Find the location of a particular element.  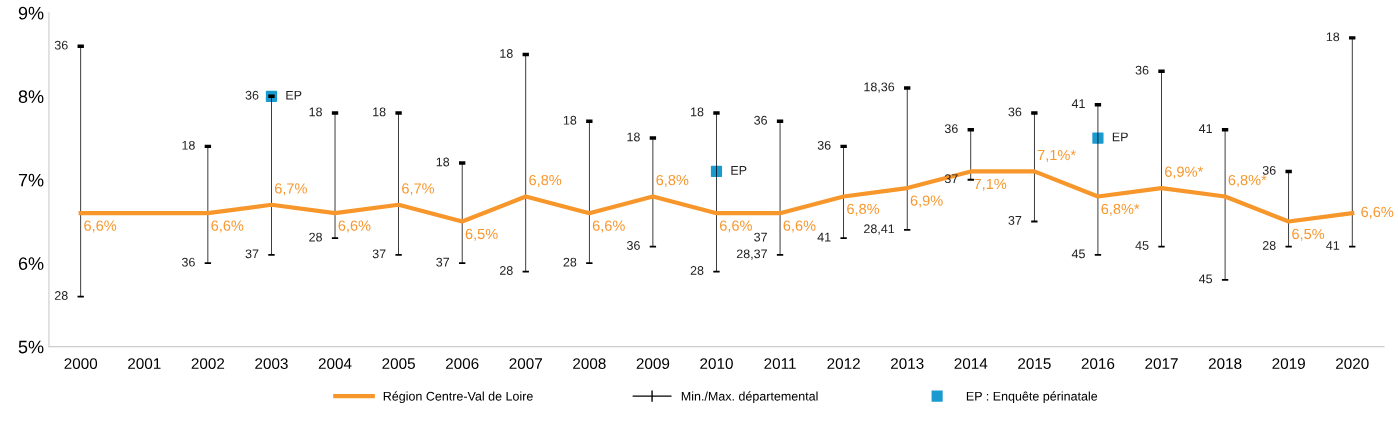

point is located at coordinates (1098, 138).